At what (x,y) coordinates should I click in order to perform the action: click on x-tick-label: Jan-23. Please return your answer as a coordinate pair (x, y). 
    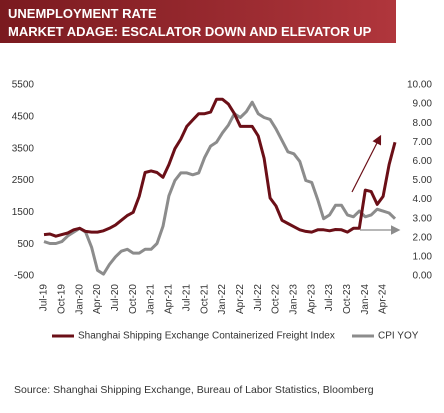
    Looking at the image, I should click on (294, 299).